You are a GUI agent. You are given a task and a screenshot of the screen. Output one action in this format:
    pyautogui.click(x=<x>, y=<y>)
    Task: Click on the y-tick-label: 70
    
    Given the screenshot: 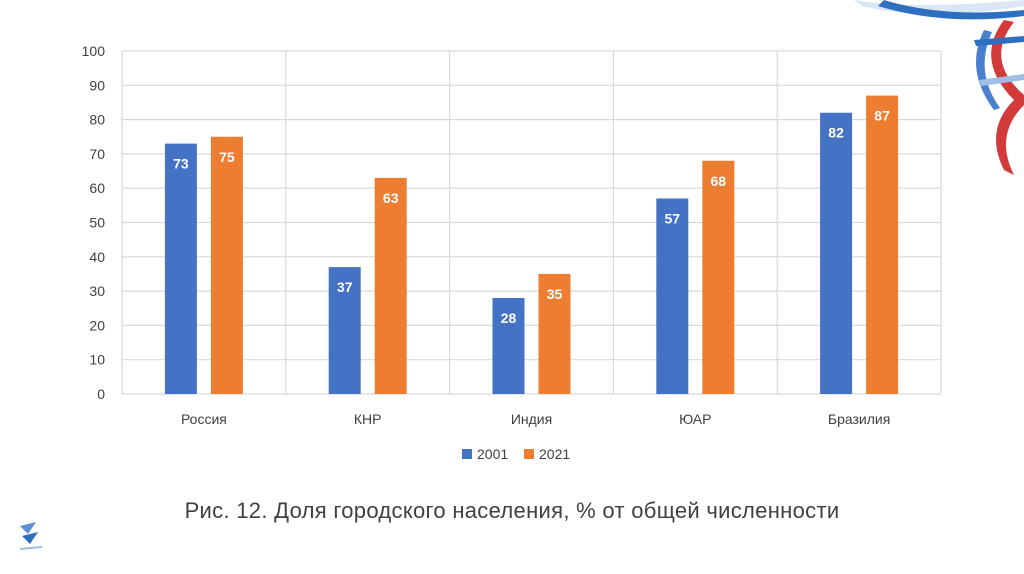 What is the action you would take?
    pyautogui.click(x=97, y=154)
    